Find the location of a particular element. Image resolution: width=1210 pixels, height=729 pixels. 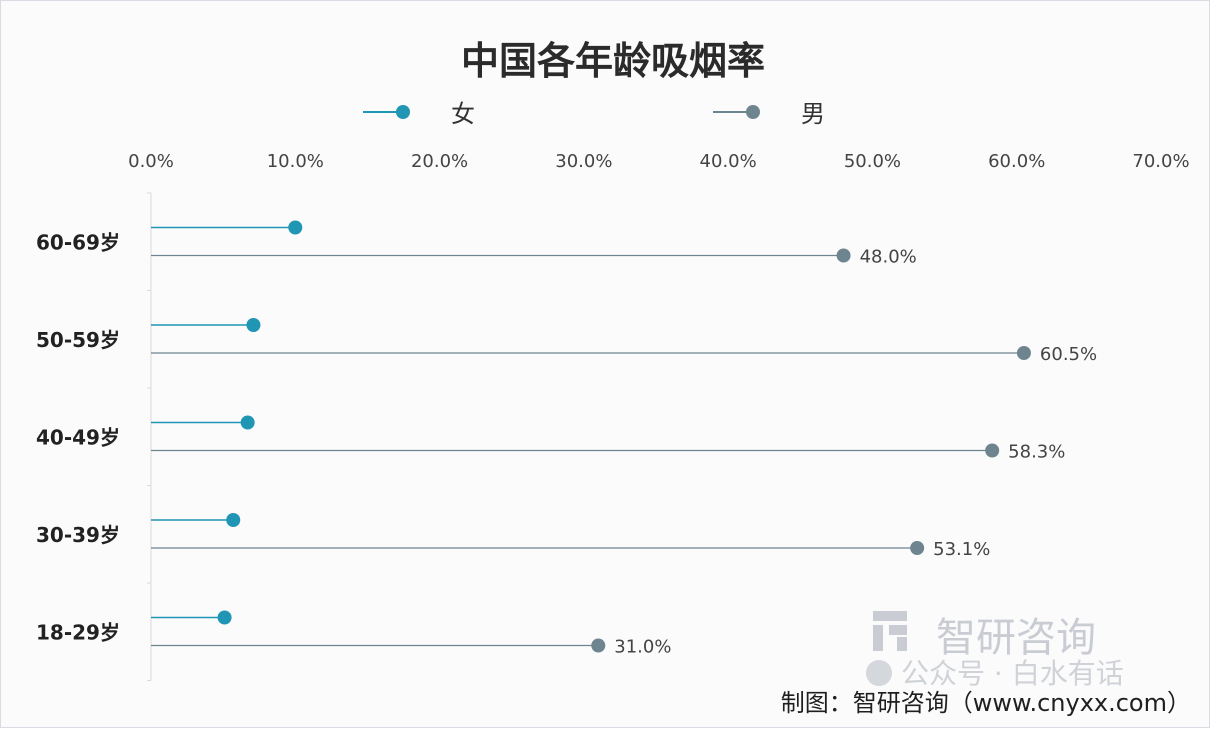

data-label: 58.3% is located at coordinates (1036, 452).